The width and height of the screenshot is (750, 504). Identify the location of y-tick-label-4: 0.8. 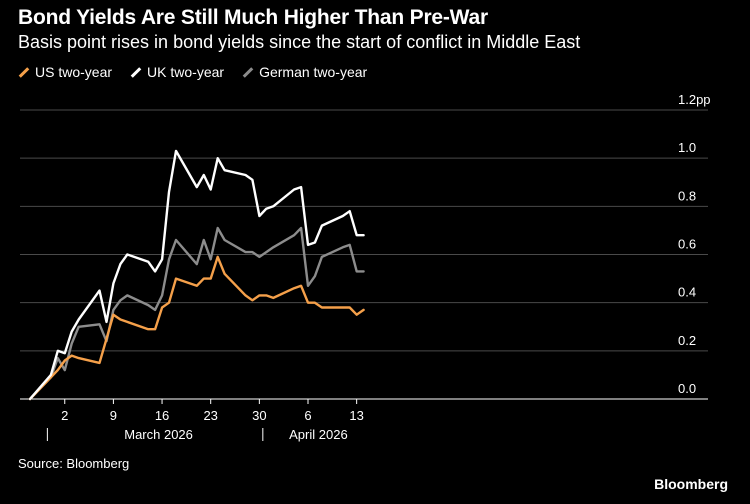
(687, 195).